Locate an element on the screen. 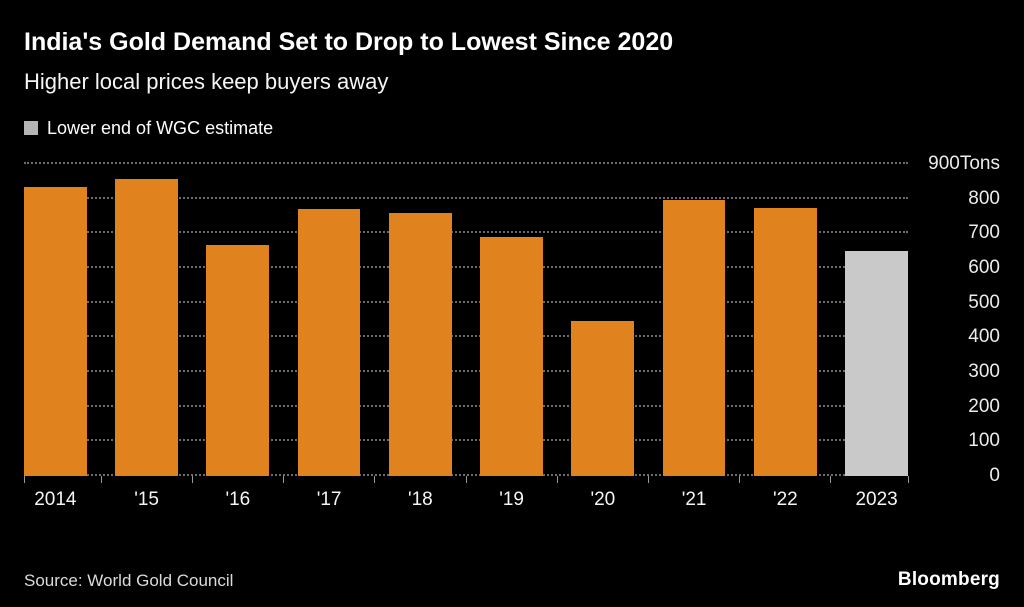 Image resolution: width=1024 pixels, height=607 pixels. y-tick-label: 900Tons is located at coordinates (964, 164).